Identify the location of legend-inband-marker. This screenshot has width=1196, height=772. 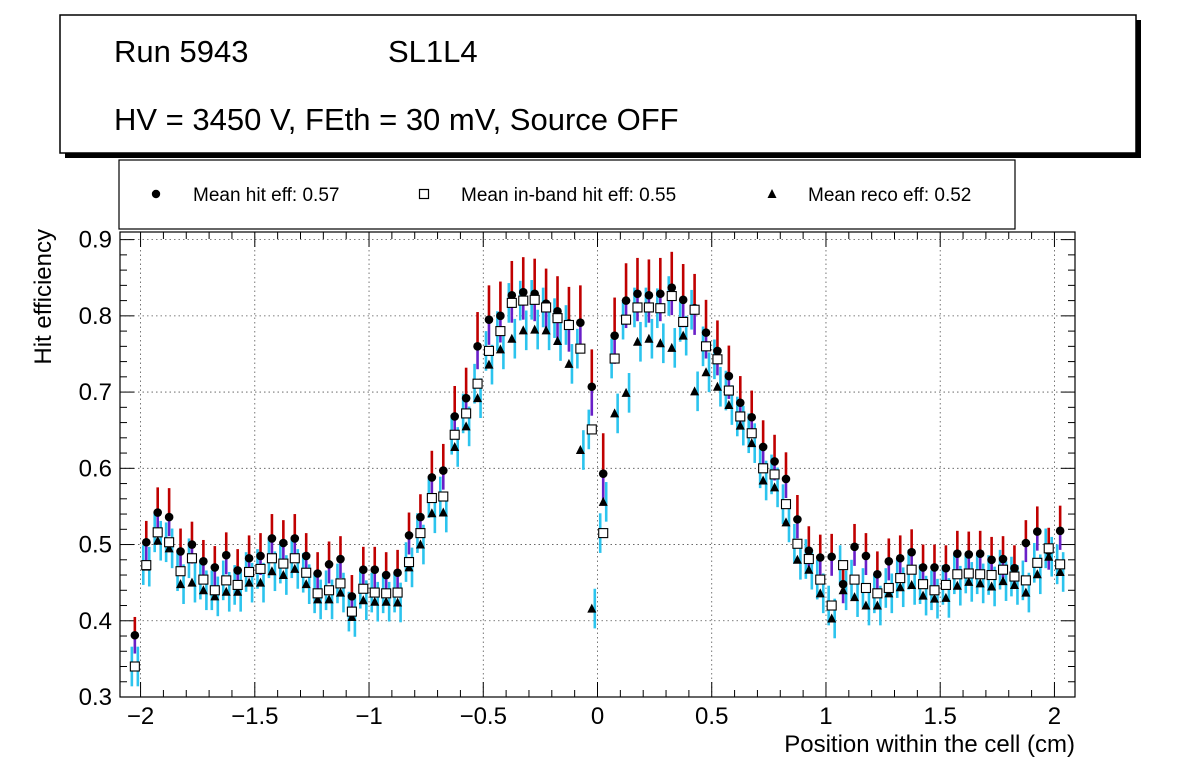
(424, 194).